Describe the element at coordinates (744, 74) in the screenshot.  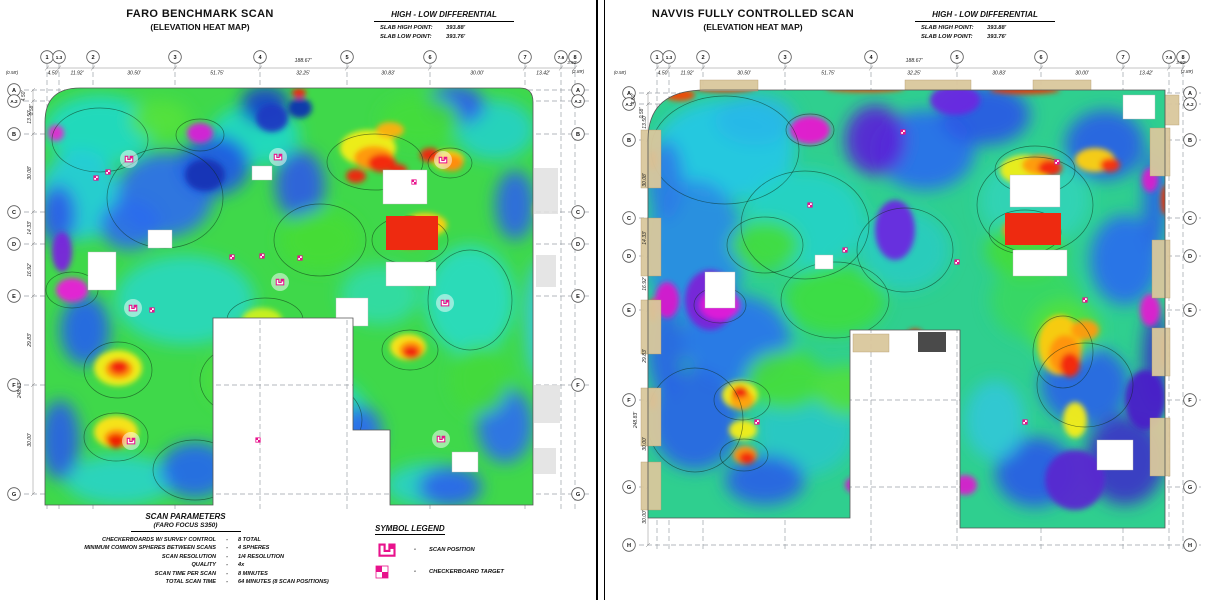
I see `svg-text: 30.50'` at that location.